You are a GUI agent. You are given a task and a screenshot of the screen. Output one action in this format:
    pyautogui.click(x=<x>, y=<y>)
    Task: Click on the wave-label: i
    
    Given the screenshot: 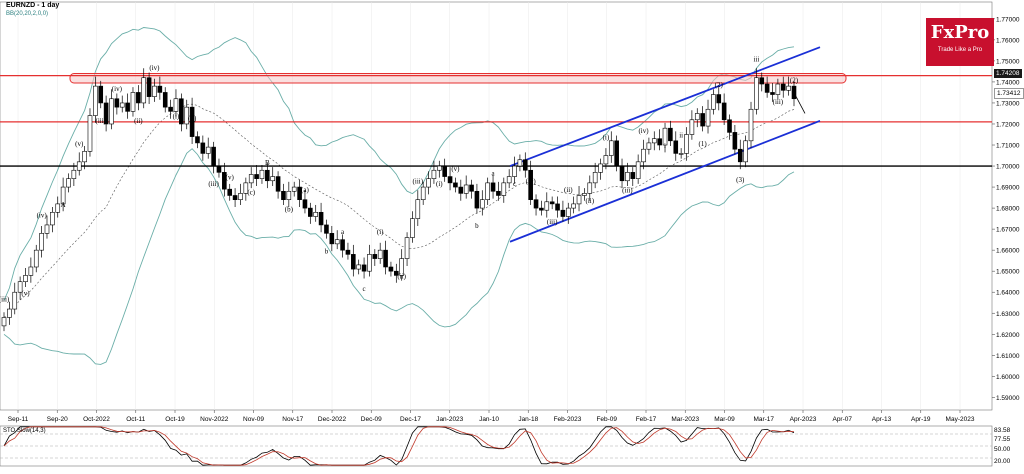 What is the action you would take?
    pyautogui.click(x=665, y=146)
    